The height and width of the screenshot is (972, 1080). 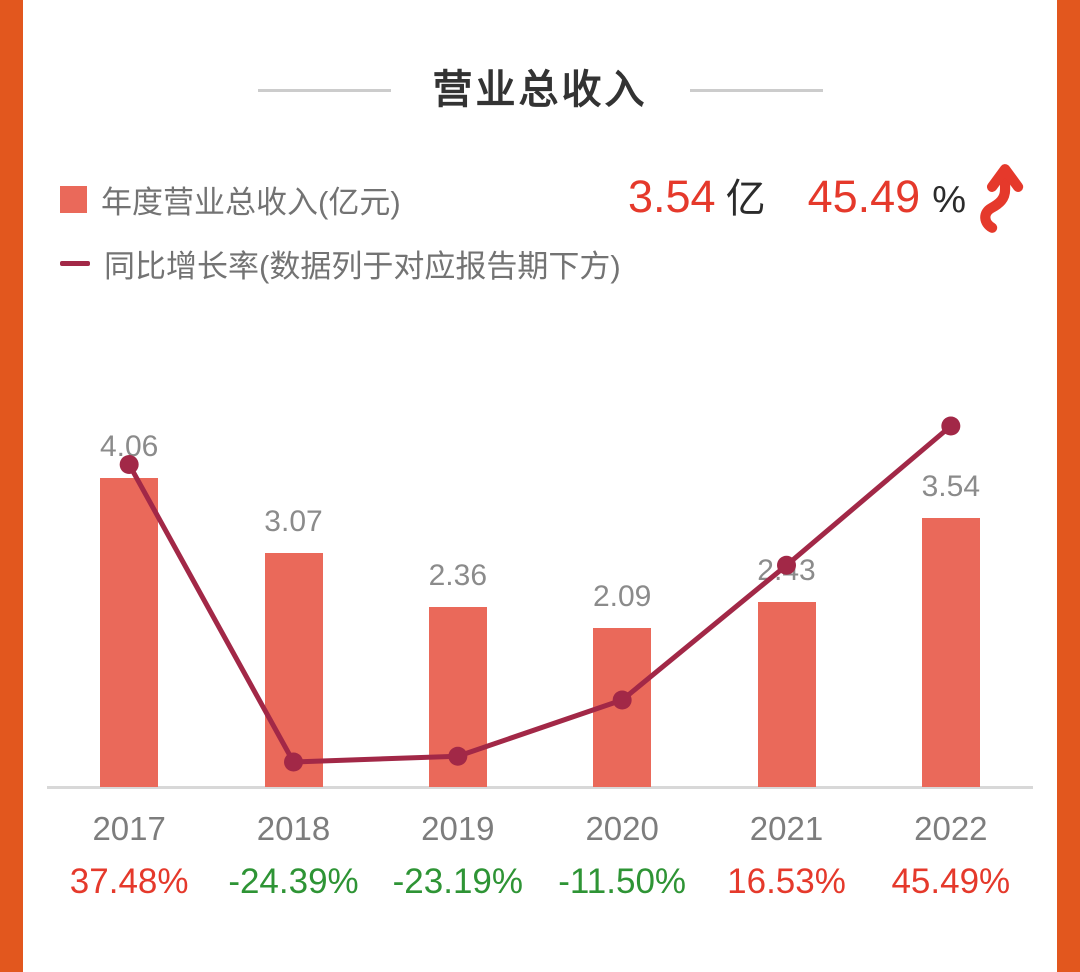 I want to click on x-axis-label: 2018, so click(x=293, y=828).